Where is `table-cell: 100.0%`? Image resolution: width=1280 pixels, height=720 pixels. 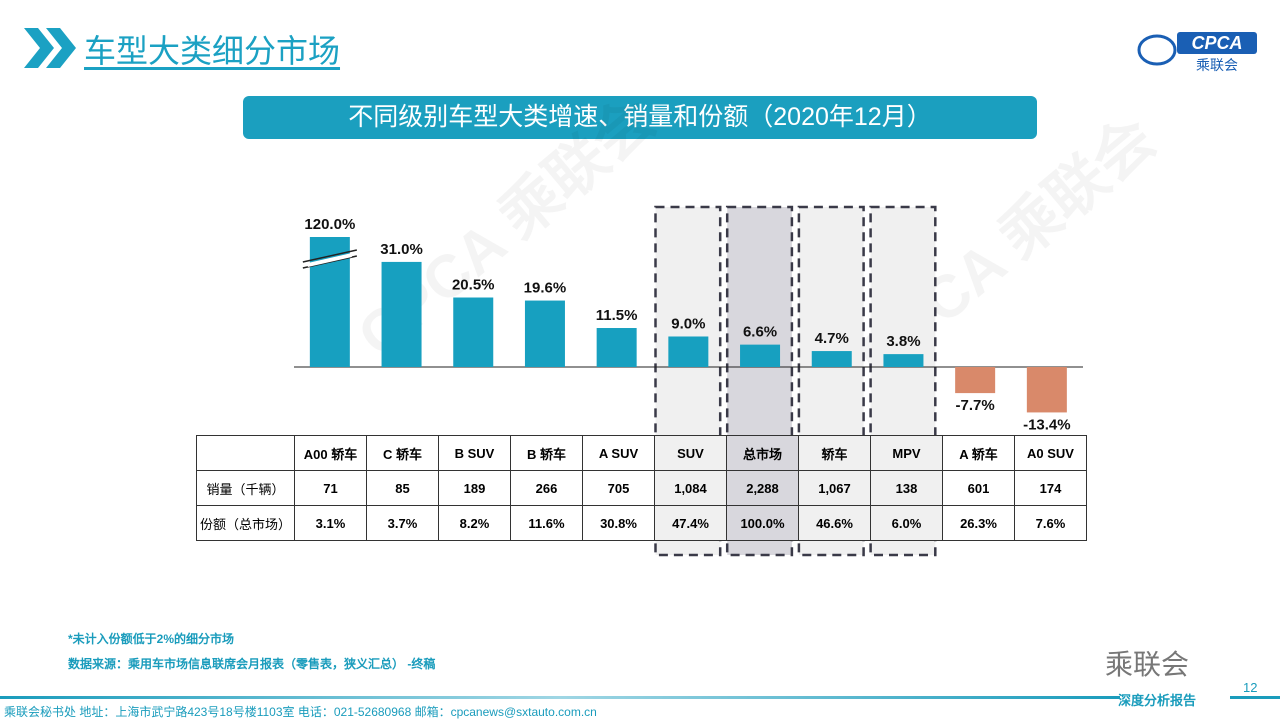 table-cell: 100.0% is located at coordinates (762, 523).